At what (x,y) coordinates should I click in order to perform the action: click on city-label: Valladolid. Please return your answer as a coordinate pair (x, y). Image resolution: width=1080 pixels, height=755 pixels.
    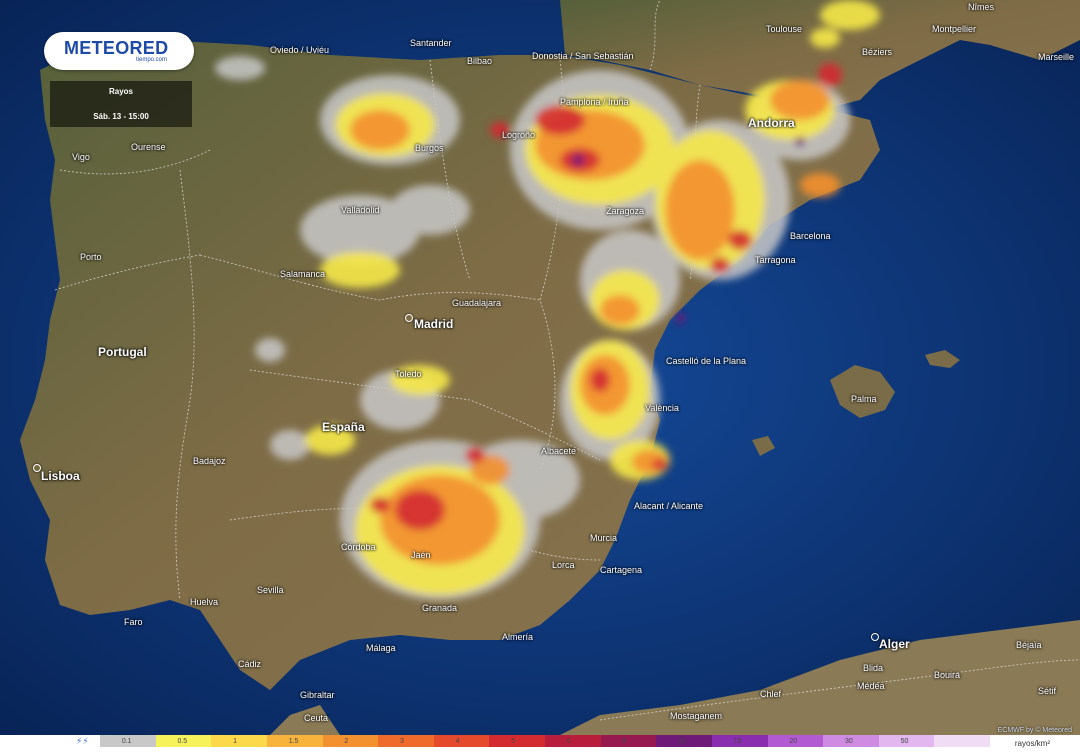
    Looking at the image, I should click on (360, 210).